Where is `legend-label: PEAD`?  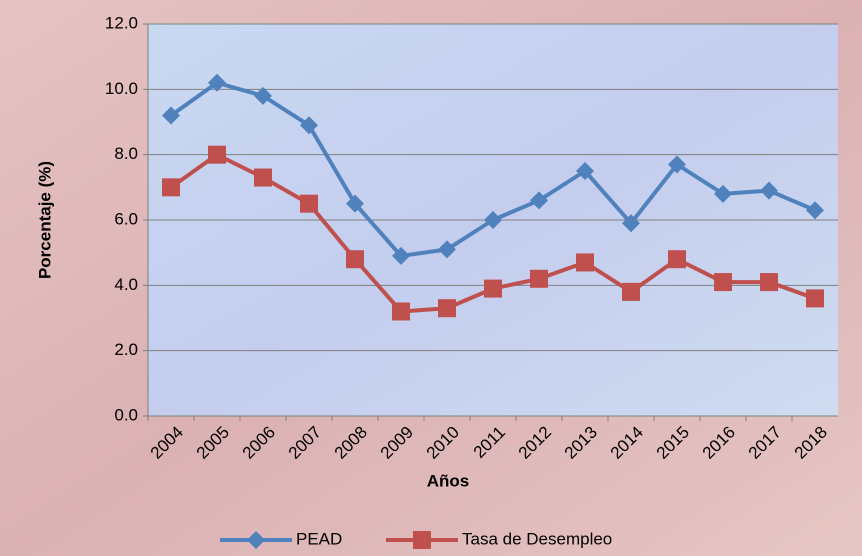 legend-label: PEAD is located at coordinates (319, 538).